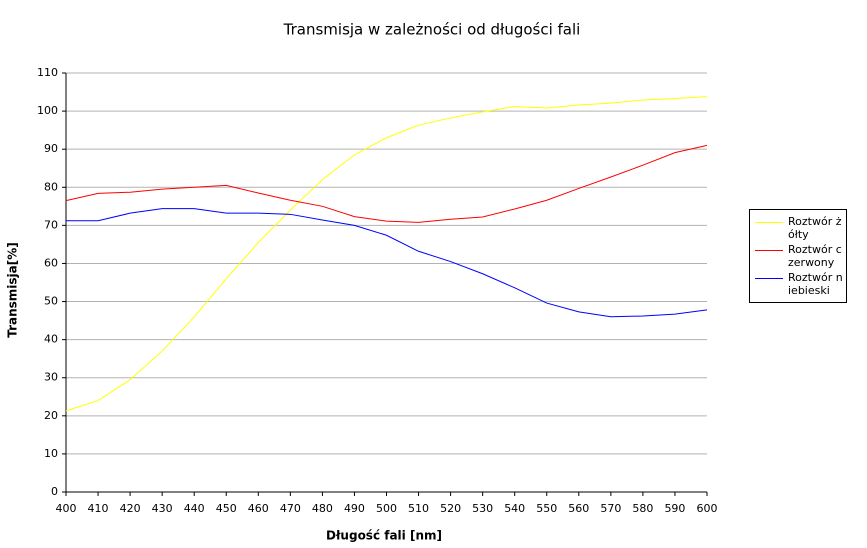 Image resolution: width=867 pixels, height=548 pixels. Describe the element at coordinates (66, 508) in the screenshot. I see `x-tick-label: 400` at that location.